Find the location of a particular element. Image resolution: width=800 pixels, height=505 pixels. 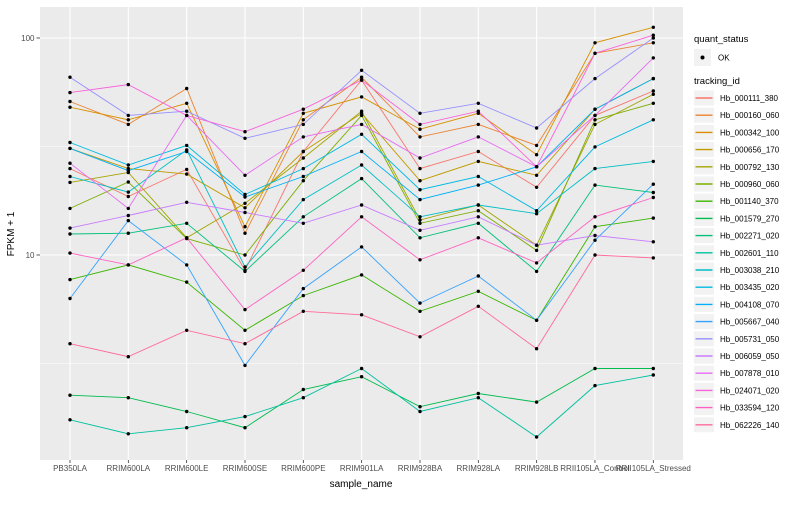

x-tick-label: RRII105LA_Control is located at coordinates (595, 468).